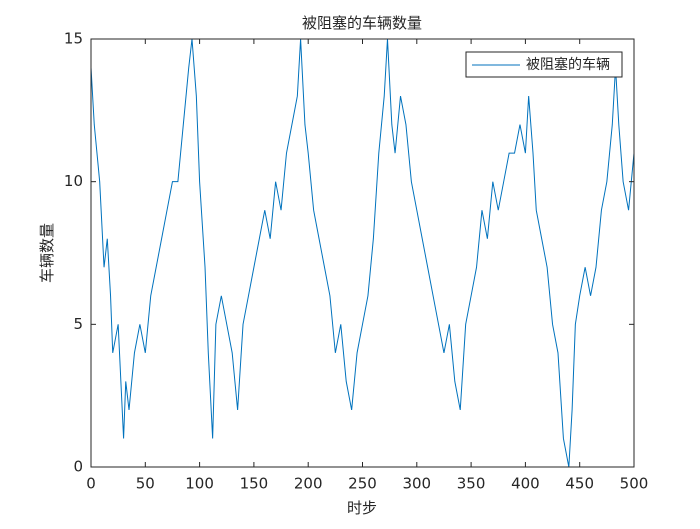 The width and height of the screenshot is (700, 529). Describe the element at coordinates (254, 484) in the screenshot. I see `x-tick-label: 150` at that location.